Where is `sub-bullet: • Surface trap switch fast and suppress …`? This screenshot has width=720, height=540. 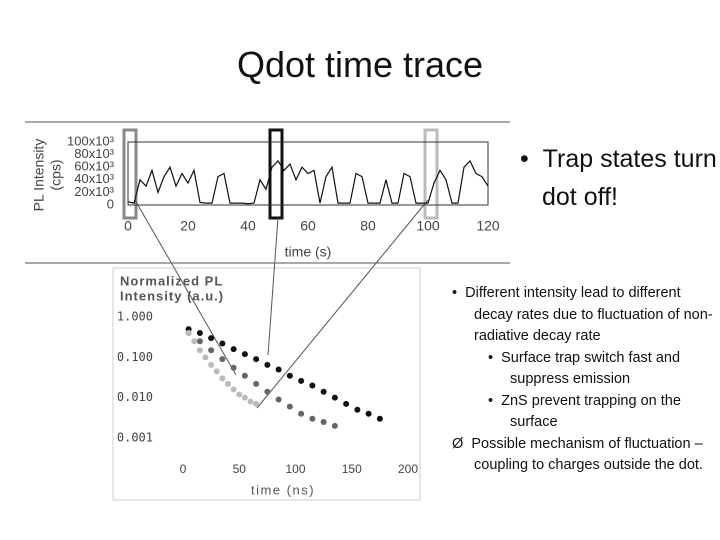 sub-bullet: • Surface trap switch fast and suppress … is located at coordinates (584, 368).